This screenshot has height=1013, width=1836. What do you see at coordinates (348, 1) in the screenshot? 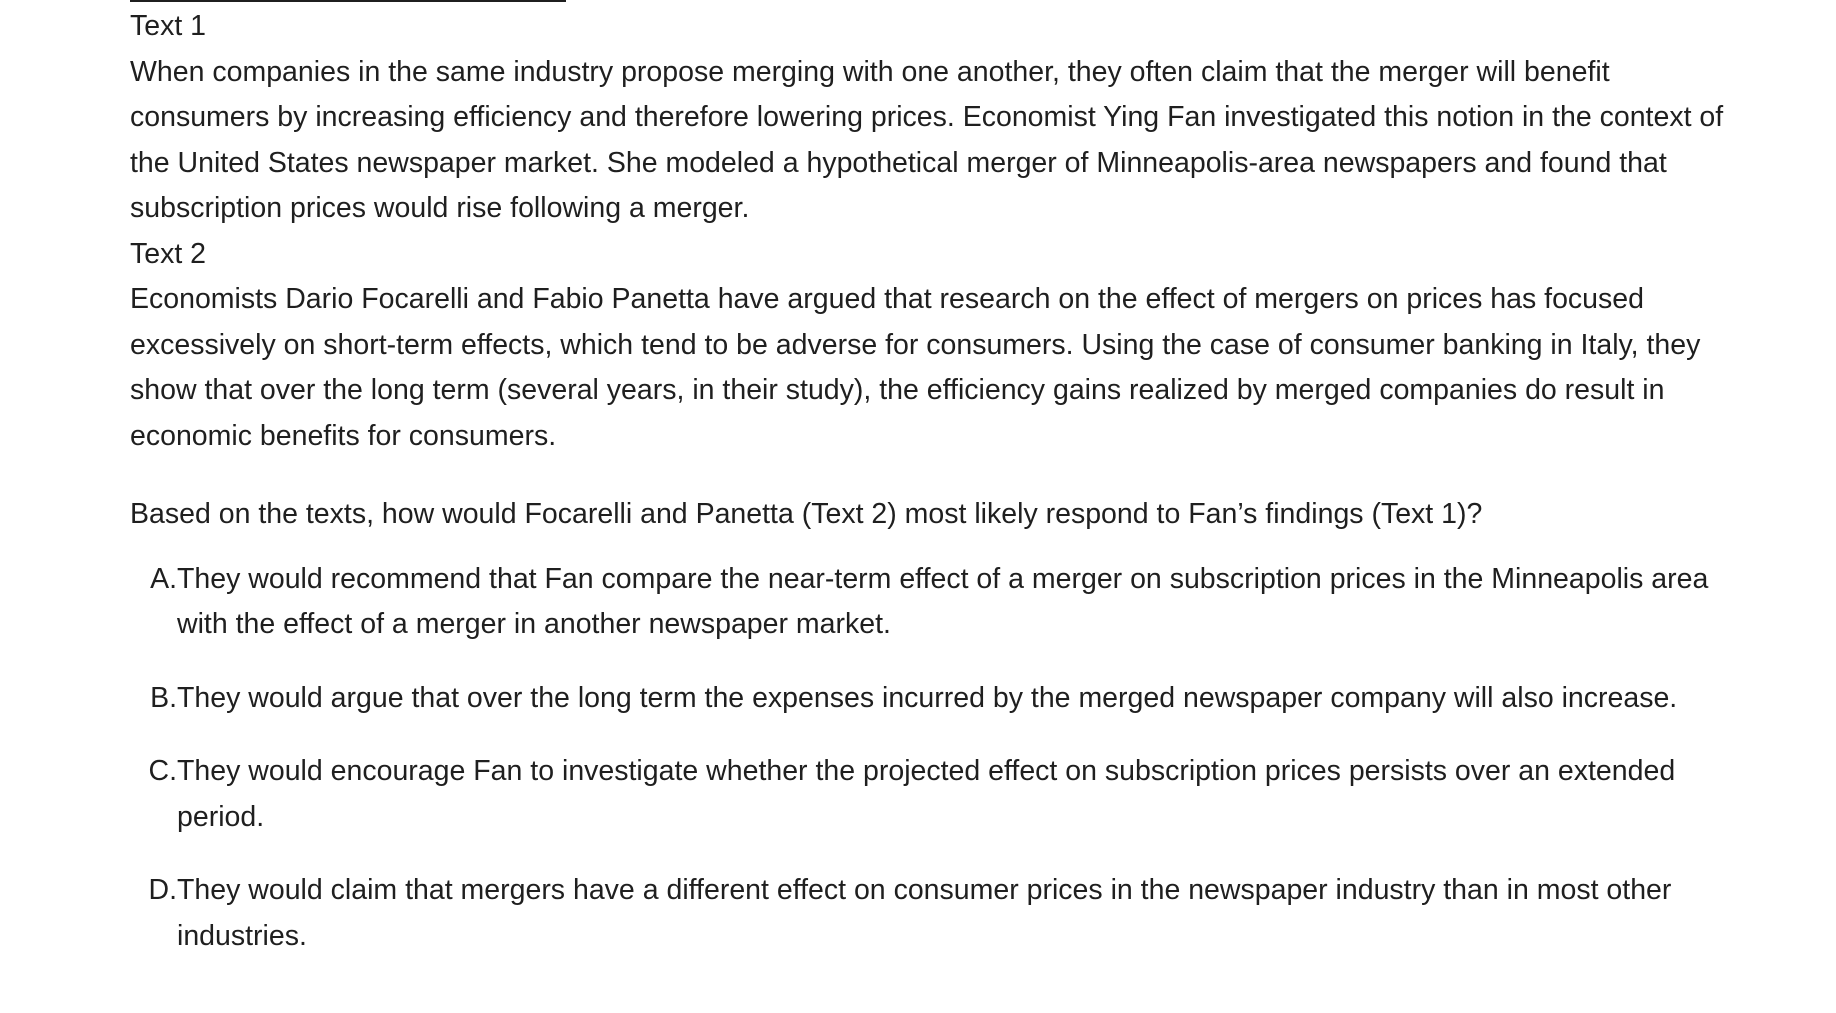
I see `top-divider` at bounding box center [348, 1].